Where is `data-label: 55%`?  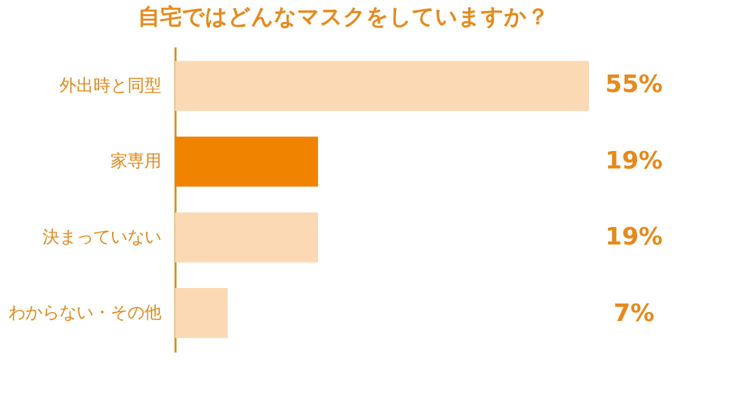 data-label: 55% is located at coordinates (634, 84).